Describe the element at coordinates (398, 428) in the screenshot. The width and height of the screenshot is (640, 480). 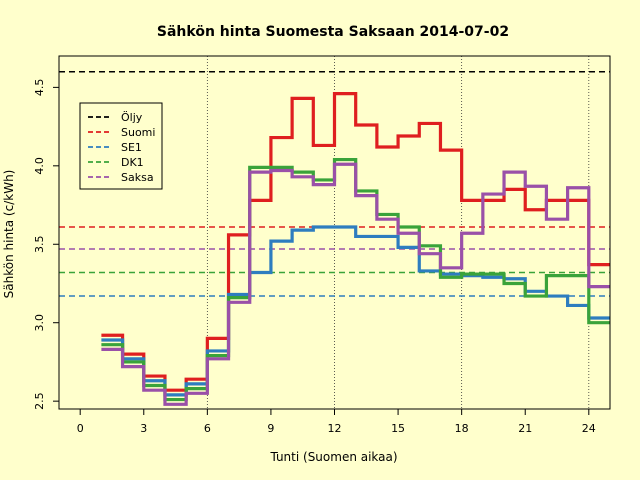
I see `x-tick-label-15: 15` at that location.